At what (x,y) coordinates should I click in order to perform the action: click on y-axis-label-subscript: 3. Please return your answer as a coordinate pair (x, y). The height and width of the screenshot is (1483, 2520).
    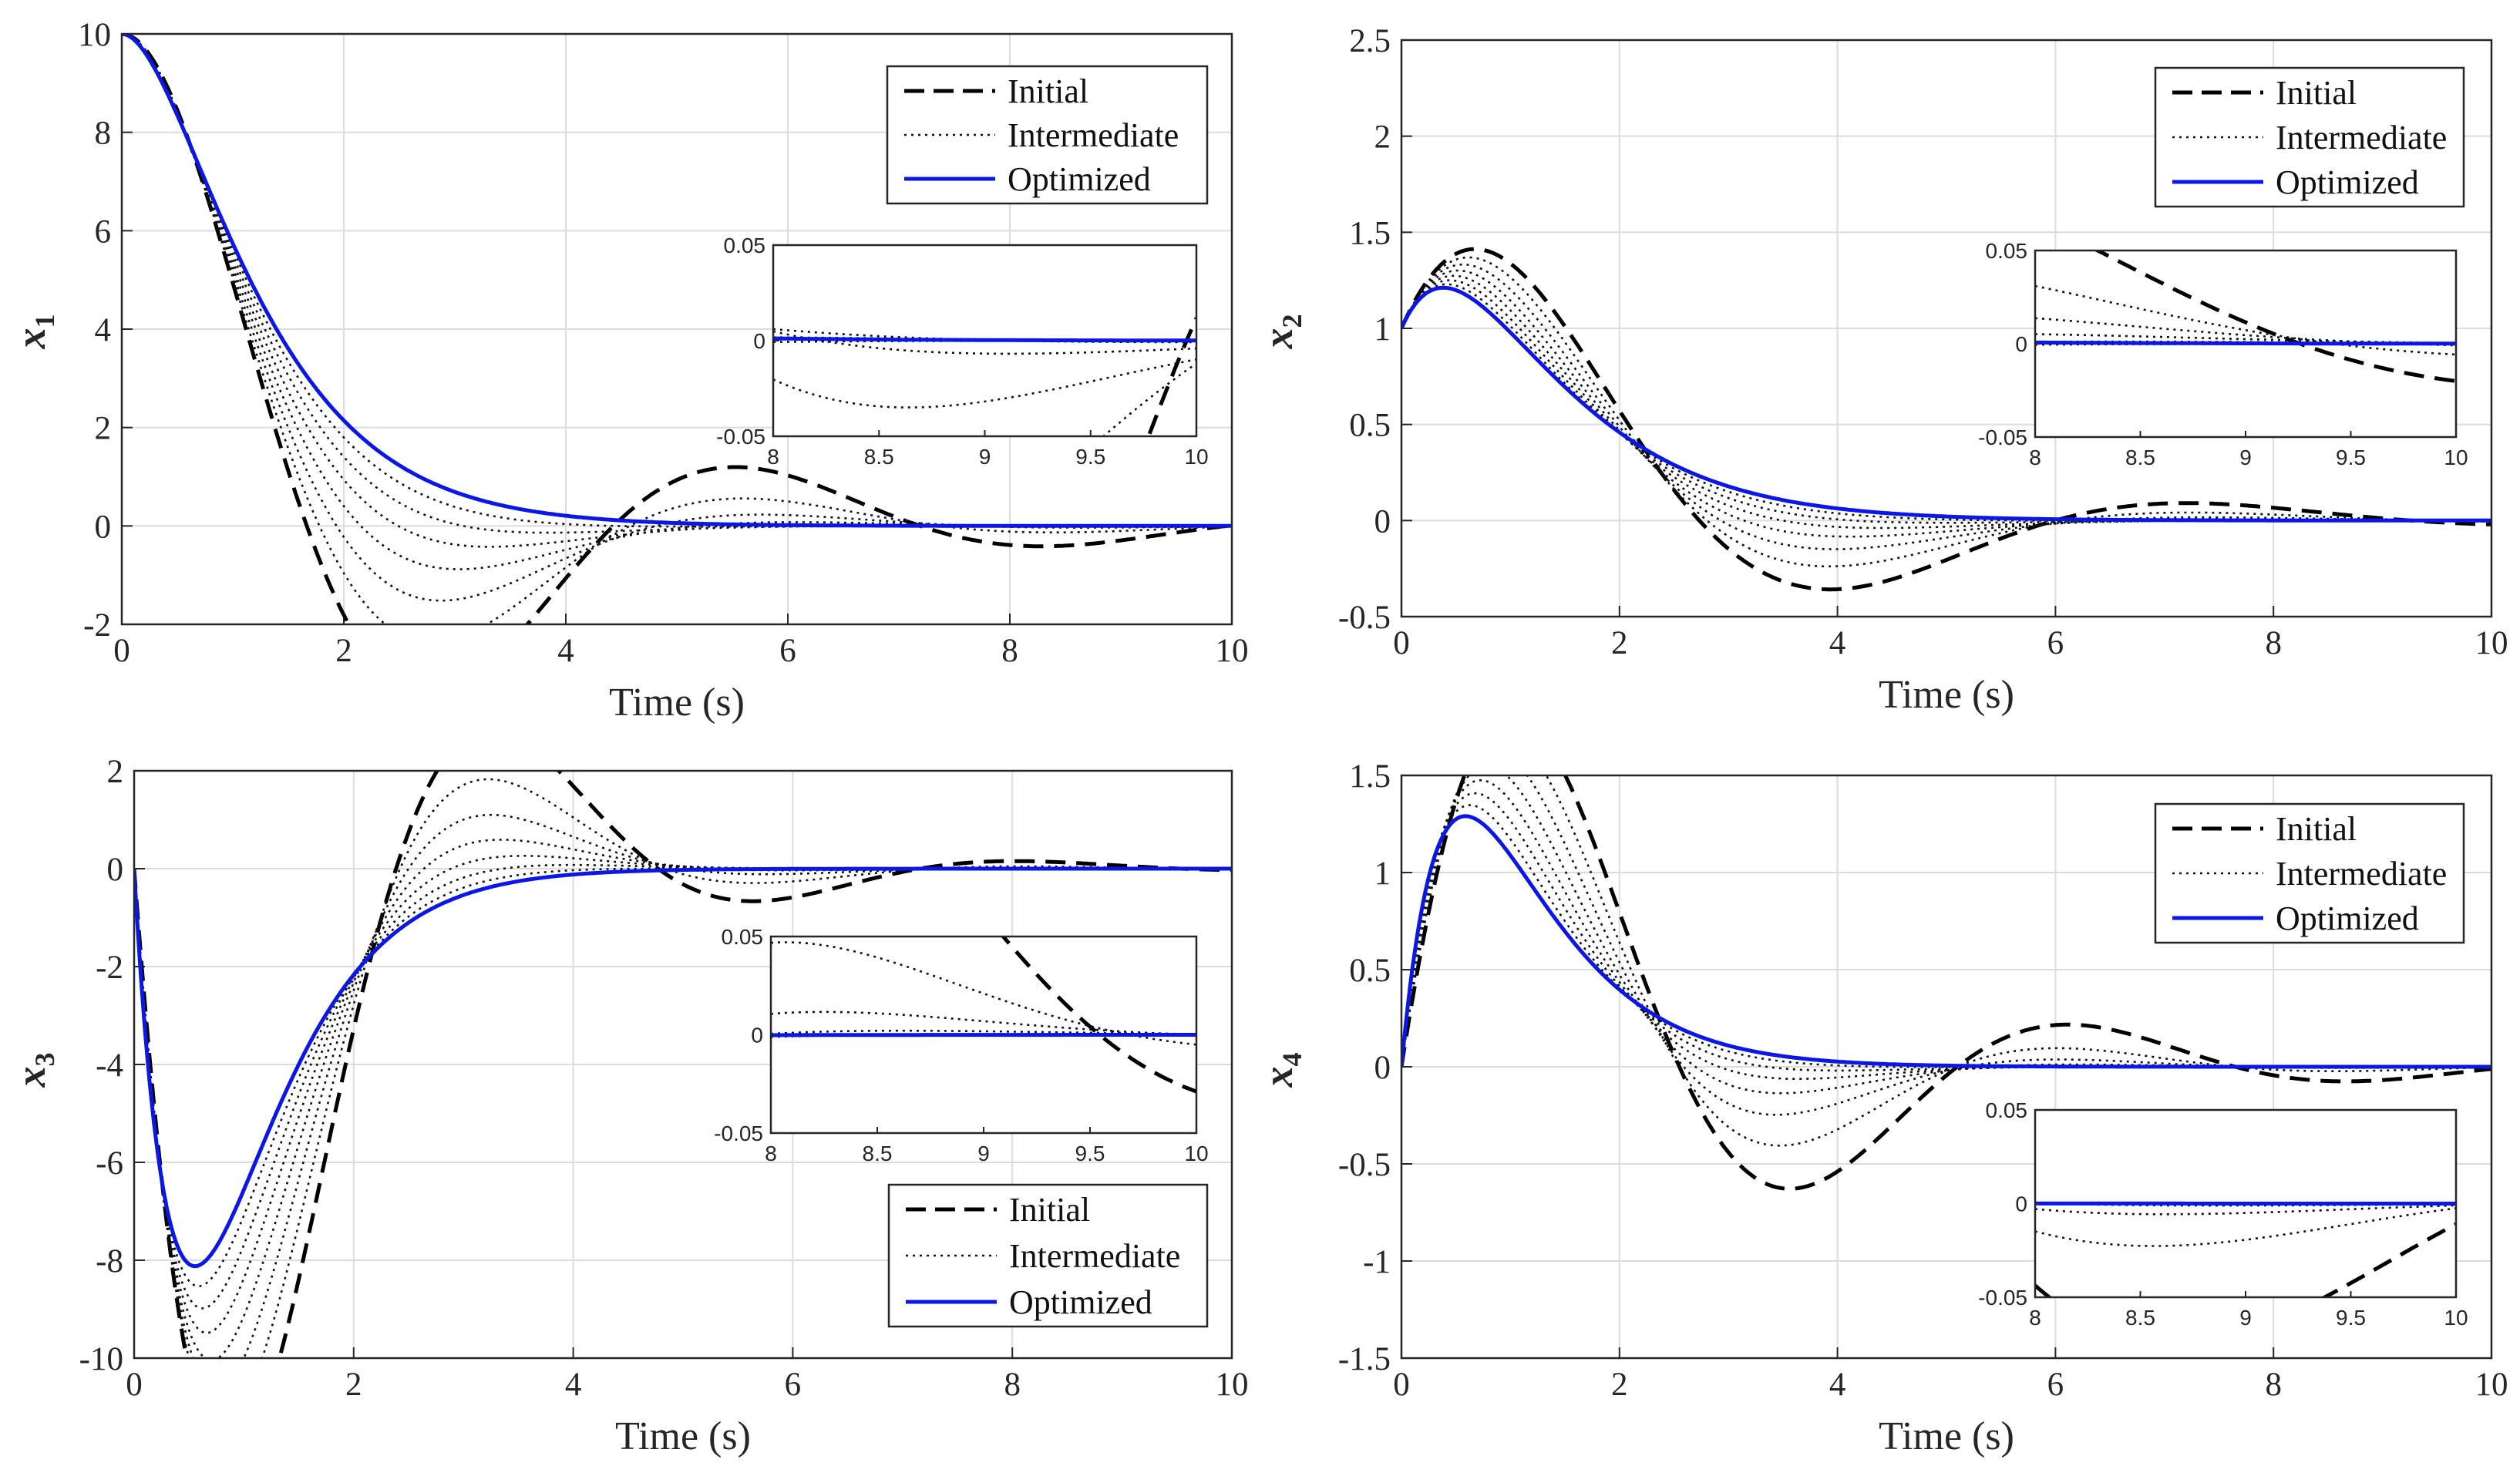
    Looking at the image, I should click on (45, 1060).